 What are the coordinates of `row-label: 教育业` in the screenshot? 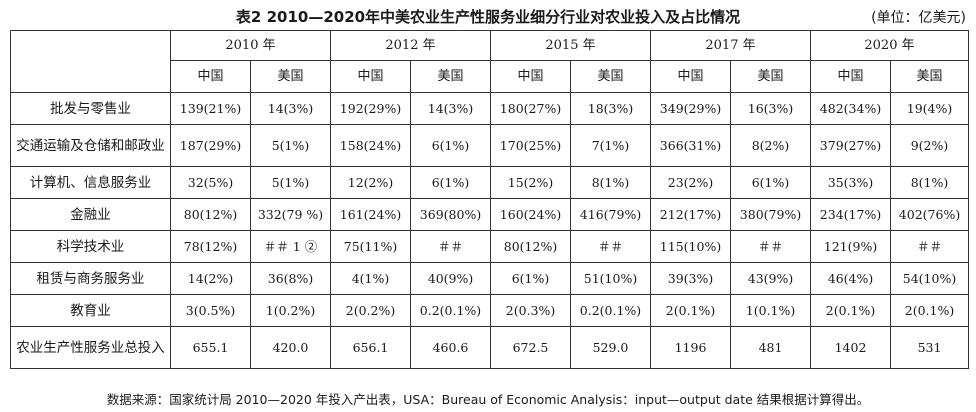 It's located at (90, 310).